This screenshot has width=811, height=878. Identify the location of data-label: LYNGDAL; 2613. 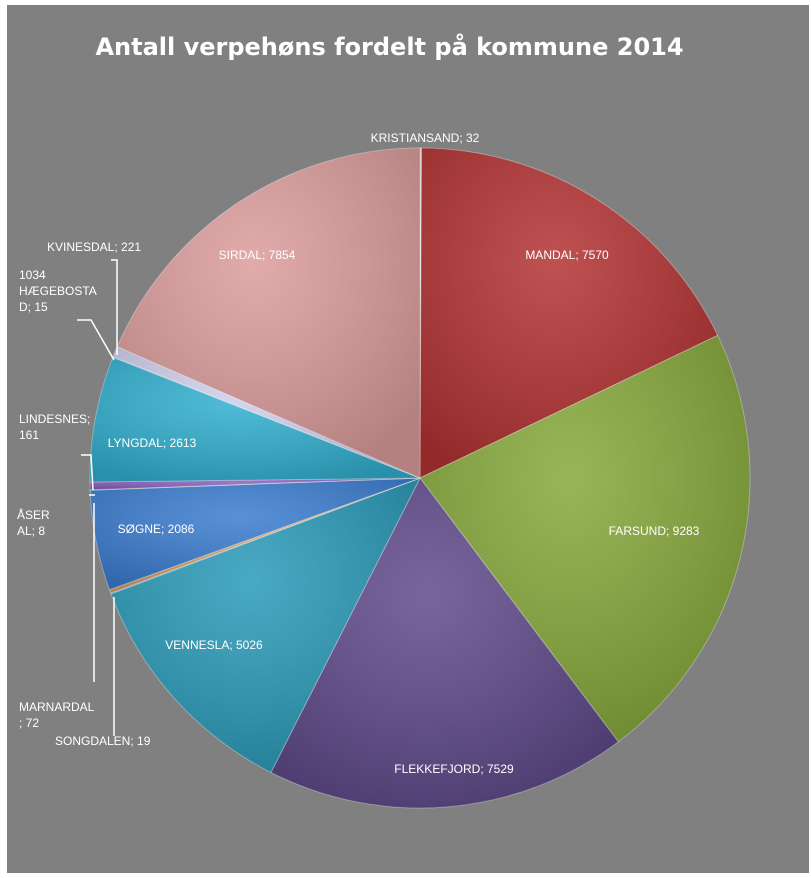
(152, 443).